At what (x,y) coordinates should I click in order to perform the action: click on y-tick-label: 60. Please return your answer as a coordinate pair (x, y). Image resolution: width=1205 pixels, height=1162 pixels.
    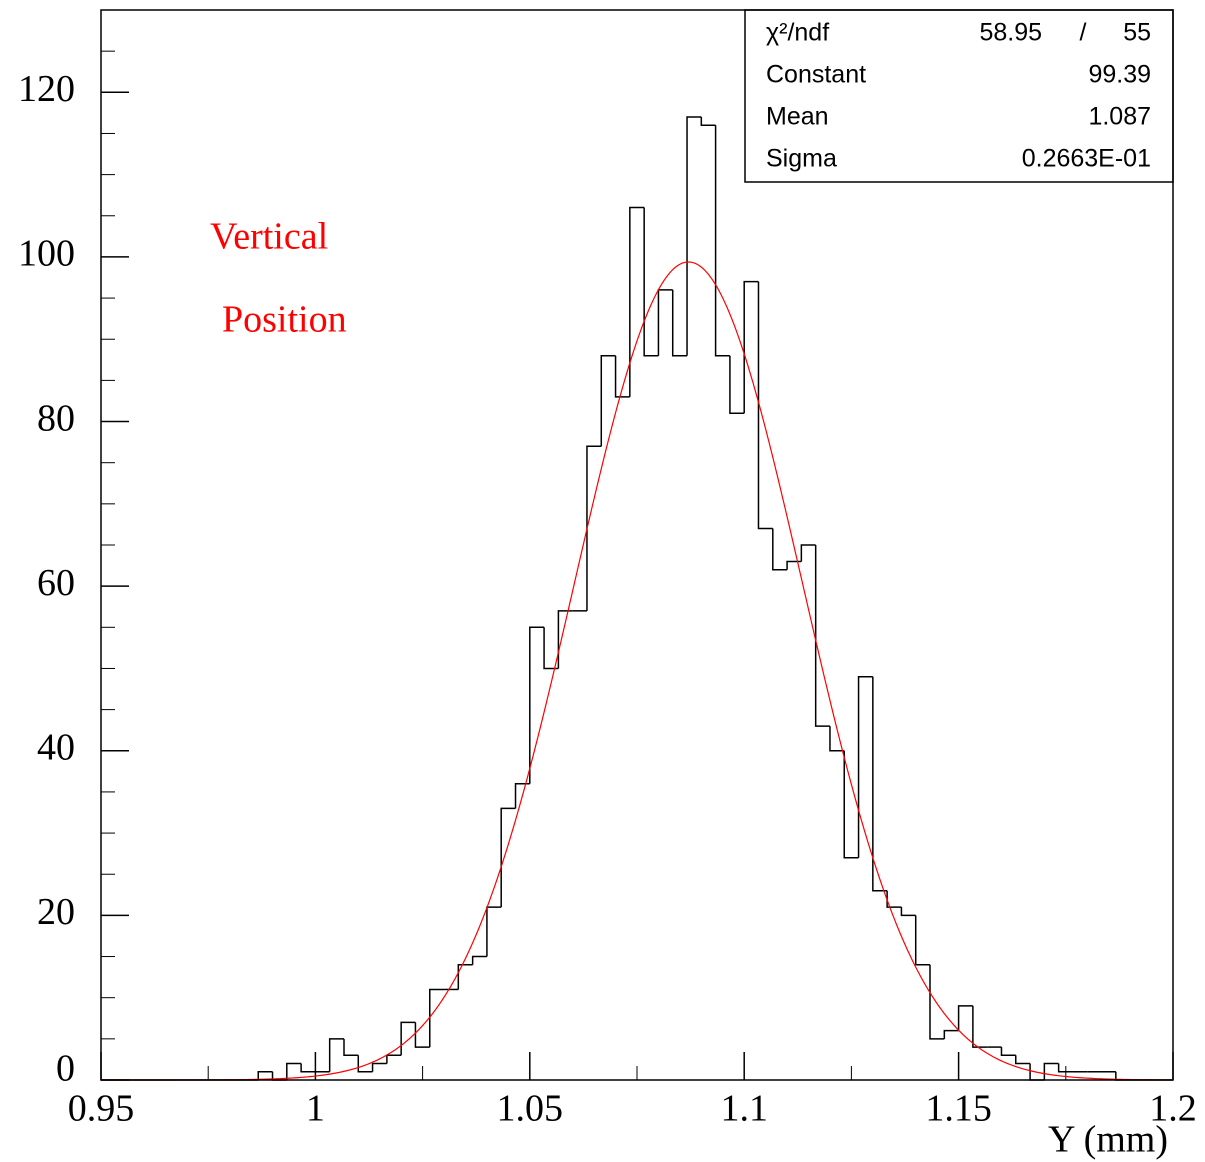
    Looking at the image, I should click on (56, 583).